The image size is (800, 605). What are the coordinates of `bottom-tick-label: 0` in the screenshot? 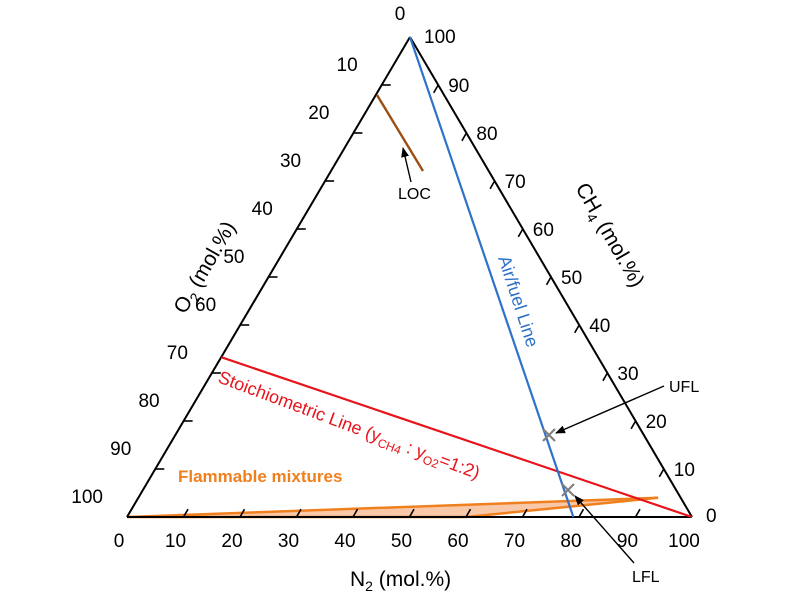 It's located at (119, 541).